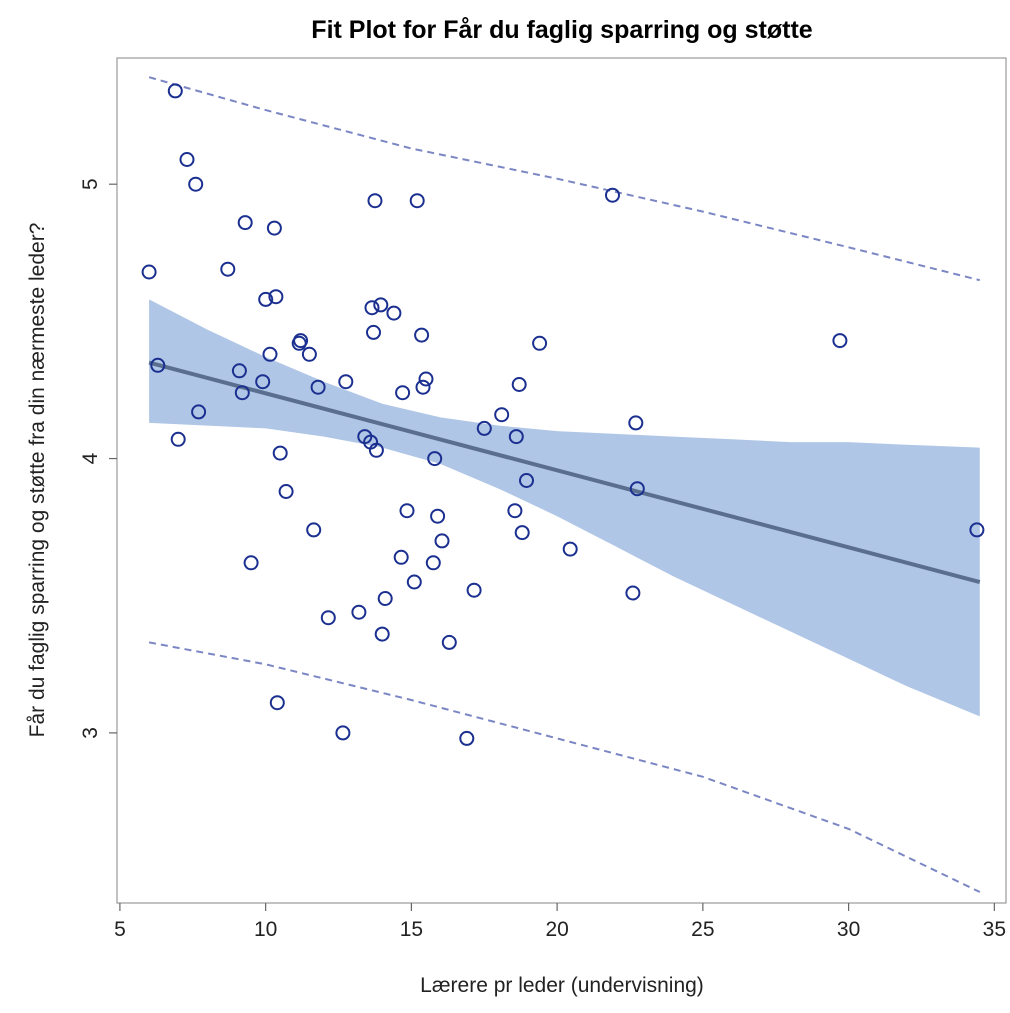 The width and height of the screenshot is (1010, 1013). Describe the element at coordinates (90, 733) in the screenshot. I see `y-tick-label: 3` at that location.